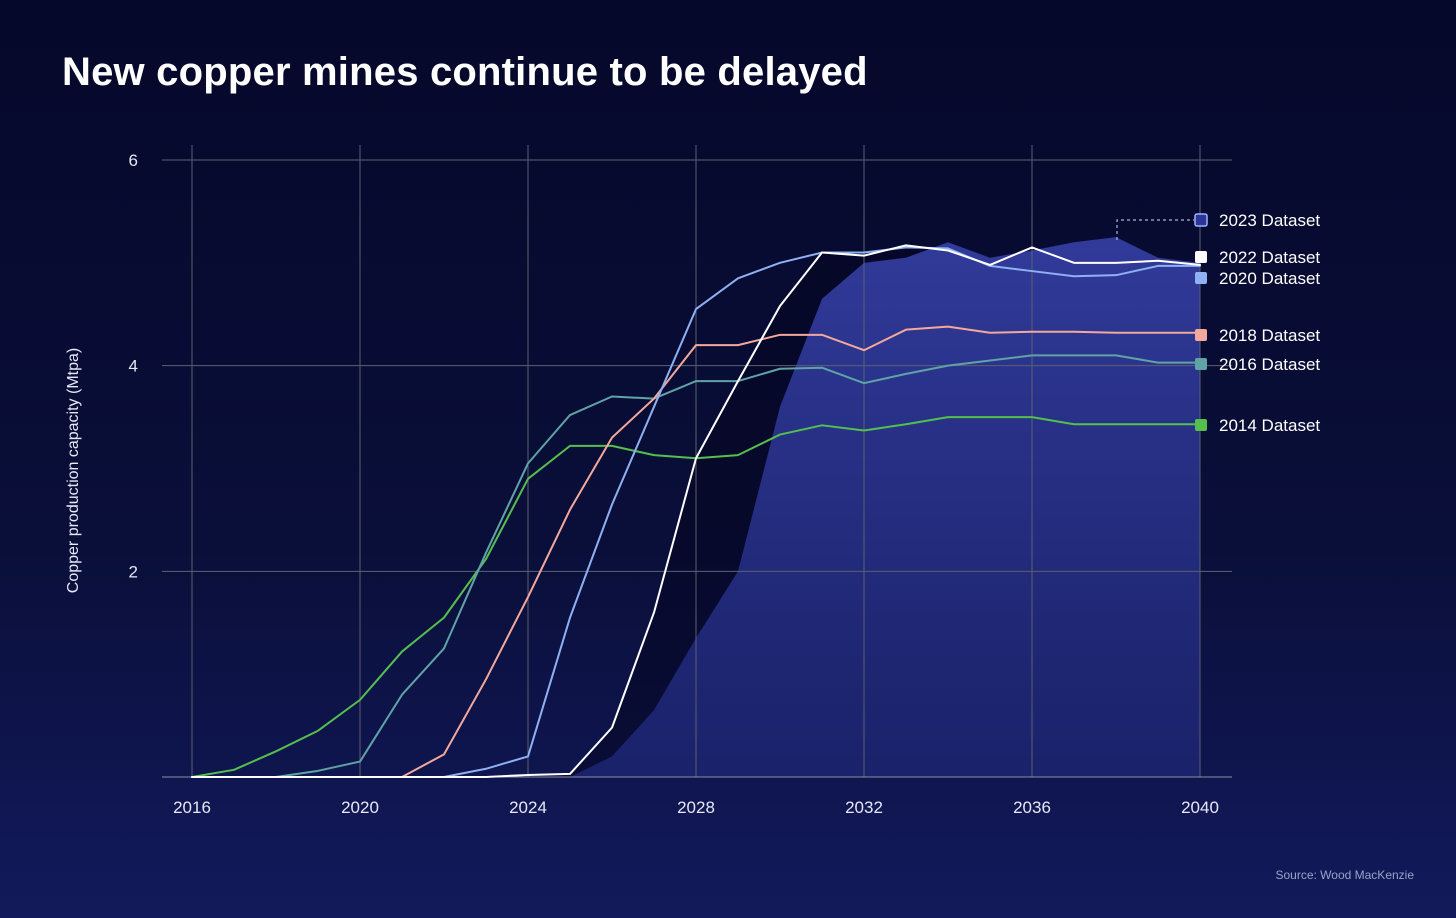 The height and width of the screenshot is (918, 1456). I want to click on chart-title: New copper mines continue to be delayed, so click(465, 72).